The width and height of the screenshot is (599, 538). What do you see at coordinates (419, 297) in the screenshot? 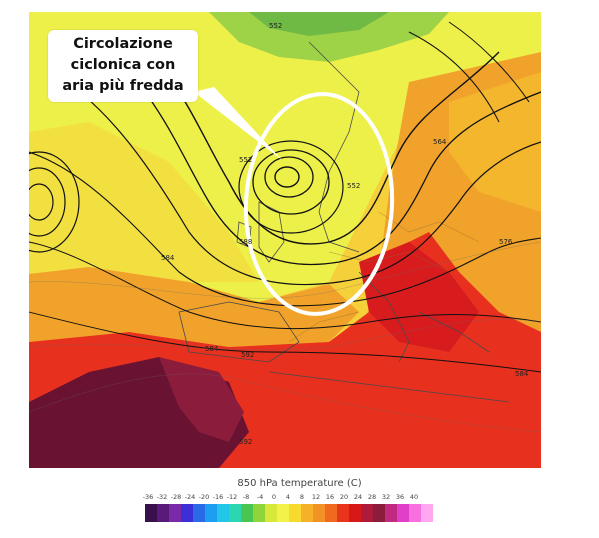
I see `hotter-red-zone` at bounding box center [419, 297].